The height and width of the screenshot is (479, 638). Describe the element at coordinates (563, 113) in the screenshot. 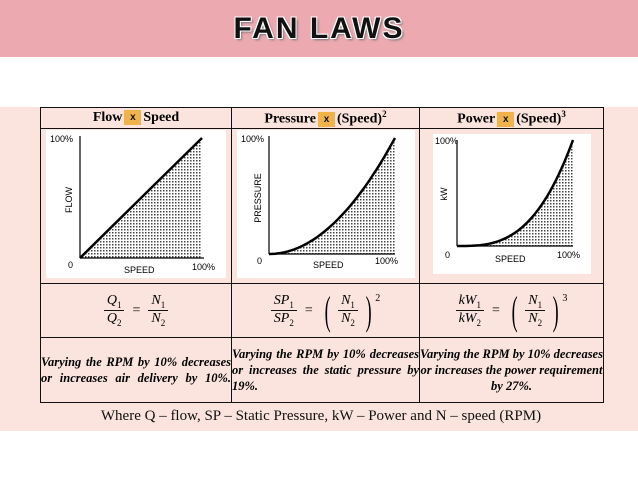

I see `header-power-exponent: 3` at that location.